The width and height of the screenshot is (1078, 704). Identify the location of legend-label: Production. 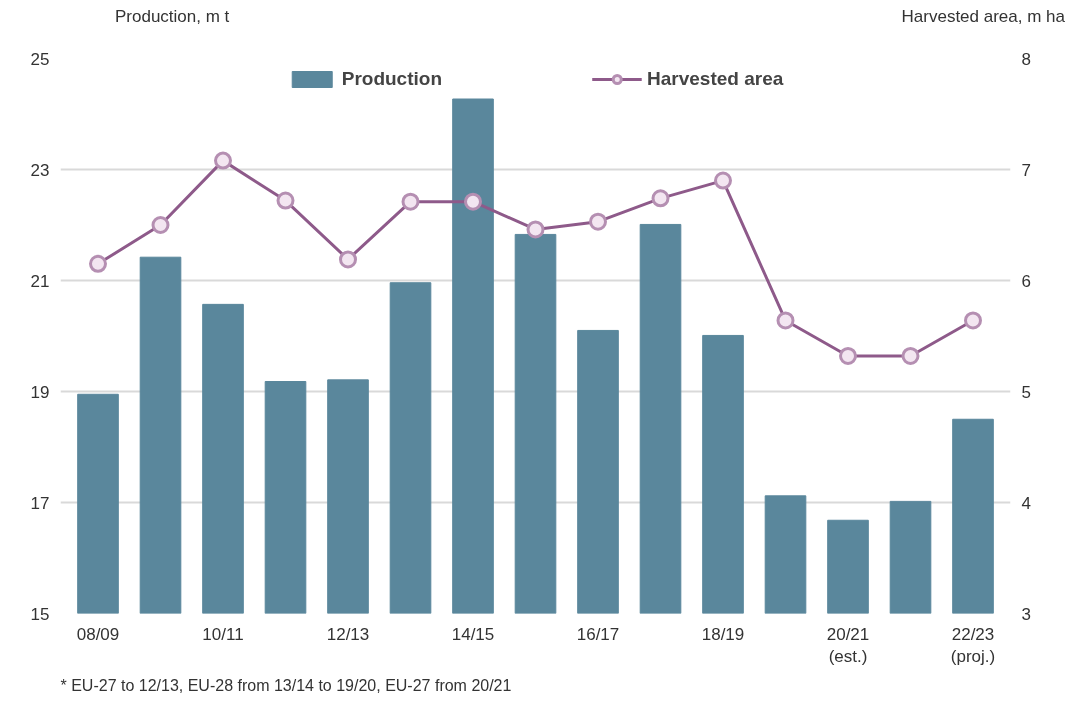
(392, 79).